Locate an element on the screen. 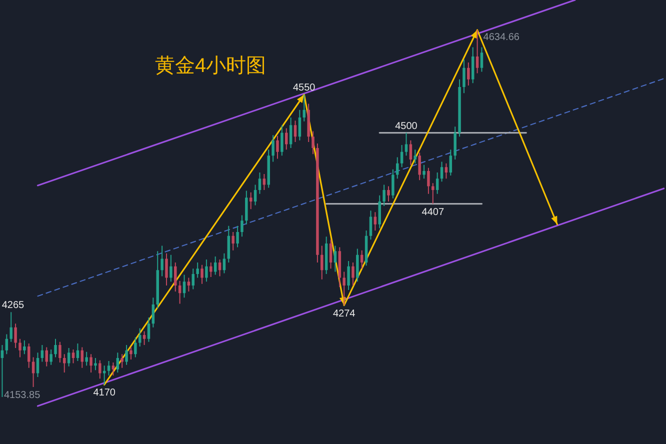 The height and width of the screenshot is (444, 666). candlestick is located at coordinates (86, 359).